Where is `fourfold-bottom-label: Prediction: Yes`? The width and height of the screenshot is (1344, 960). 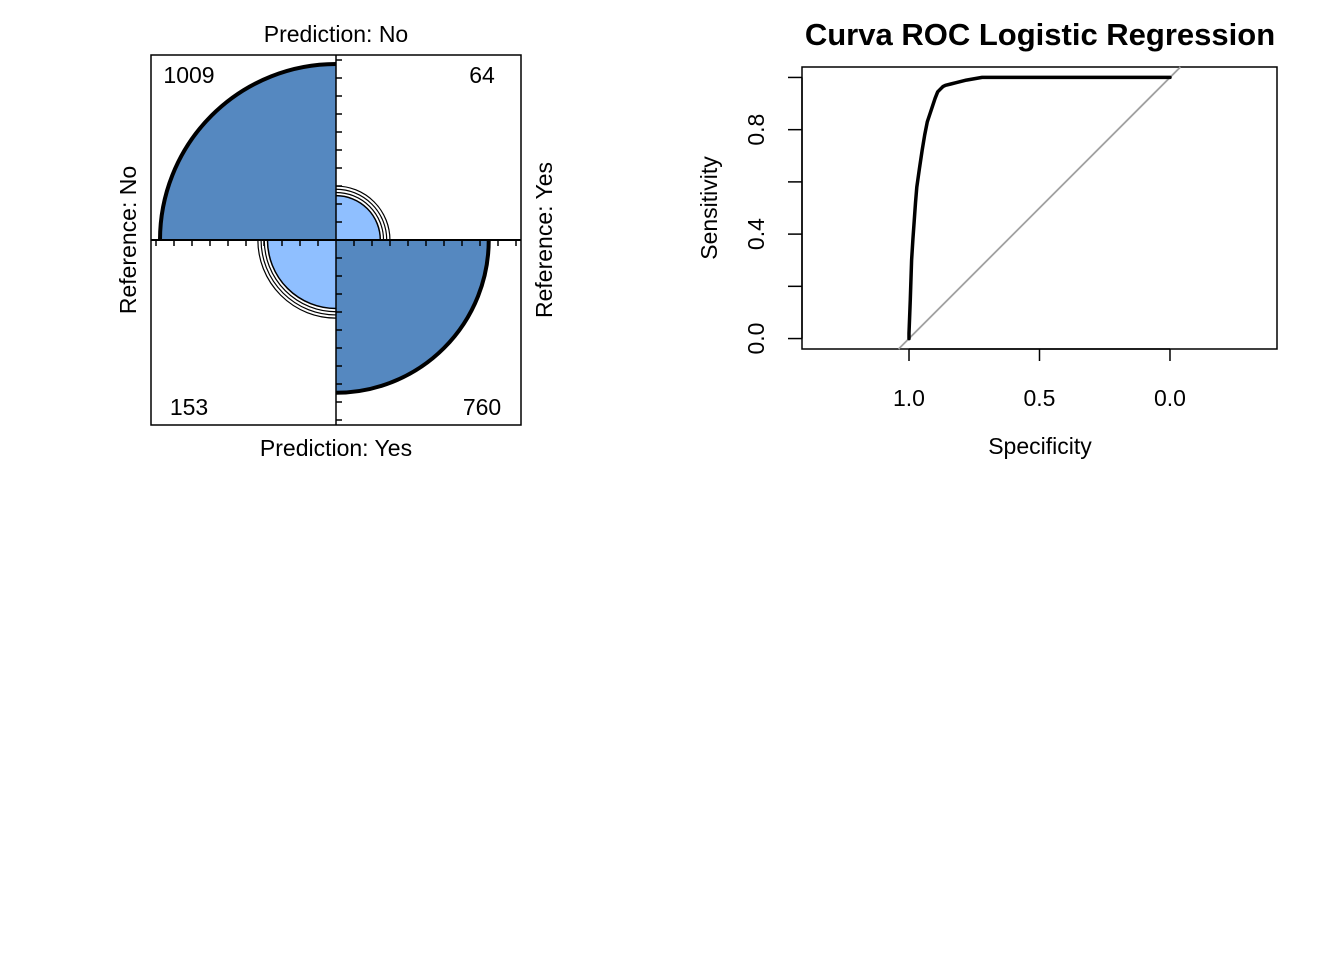 fourfold-bottom-label: Prediction: Yes is located at coordinates (336, 448).